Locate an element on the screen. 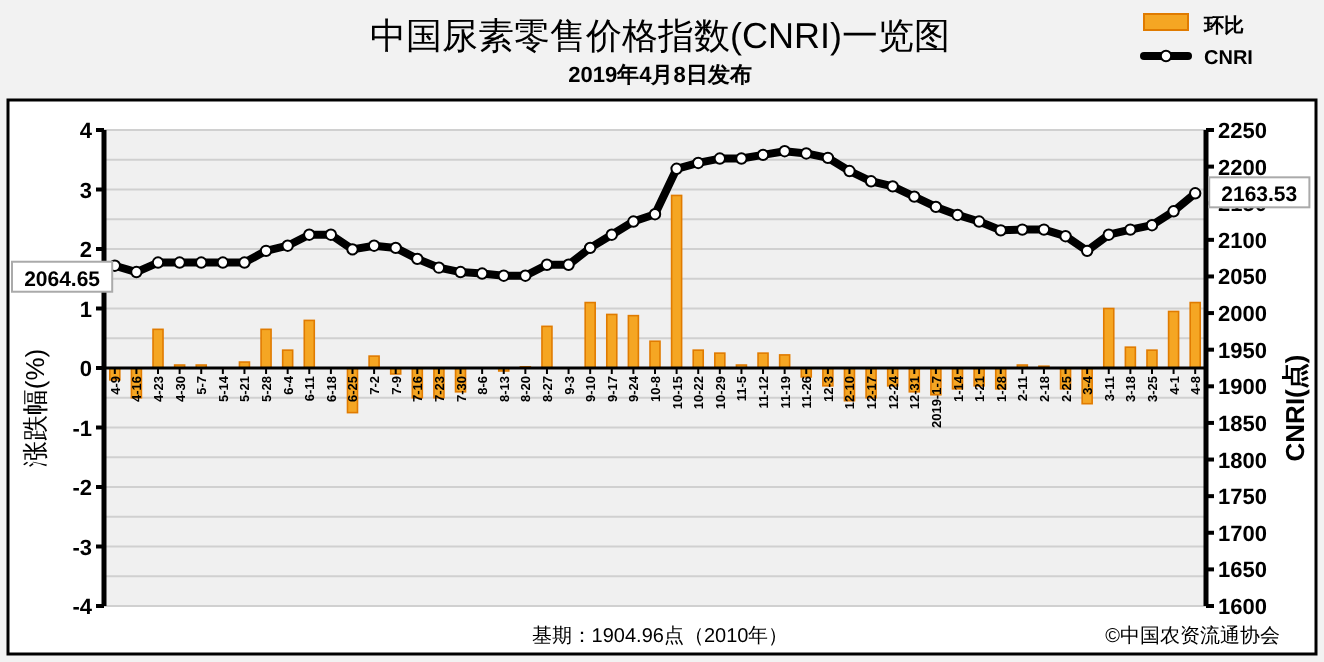 This screenshot has width=1324, height=662. chart-subtitle: 2019年4月8日发布 is located at coordinates (660, 75).